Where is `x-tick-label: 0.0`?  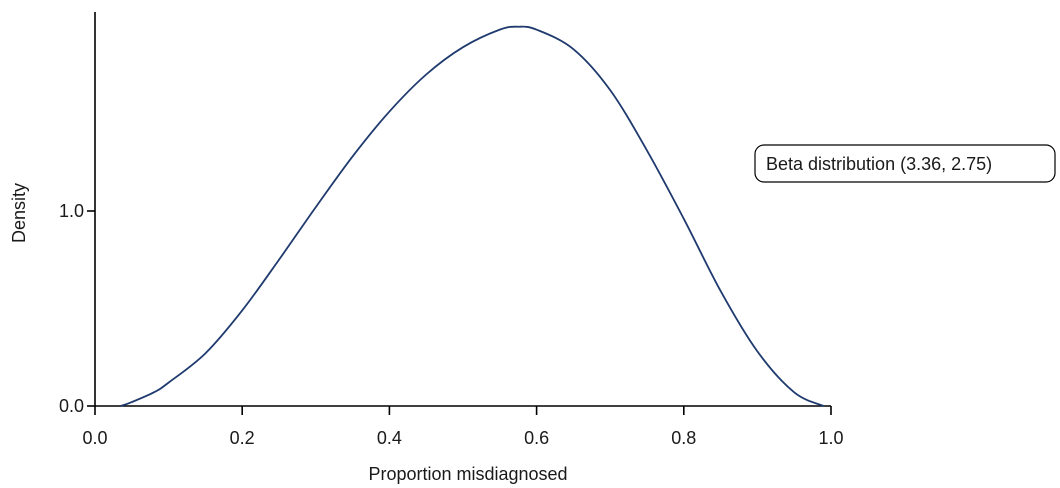
x-tick-label: 0.0 is located at coordinates (94, 438).